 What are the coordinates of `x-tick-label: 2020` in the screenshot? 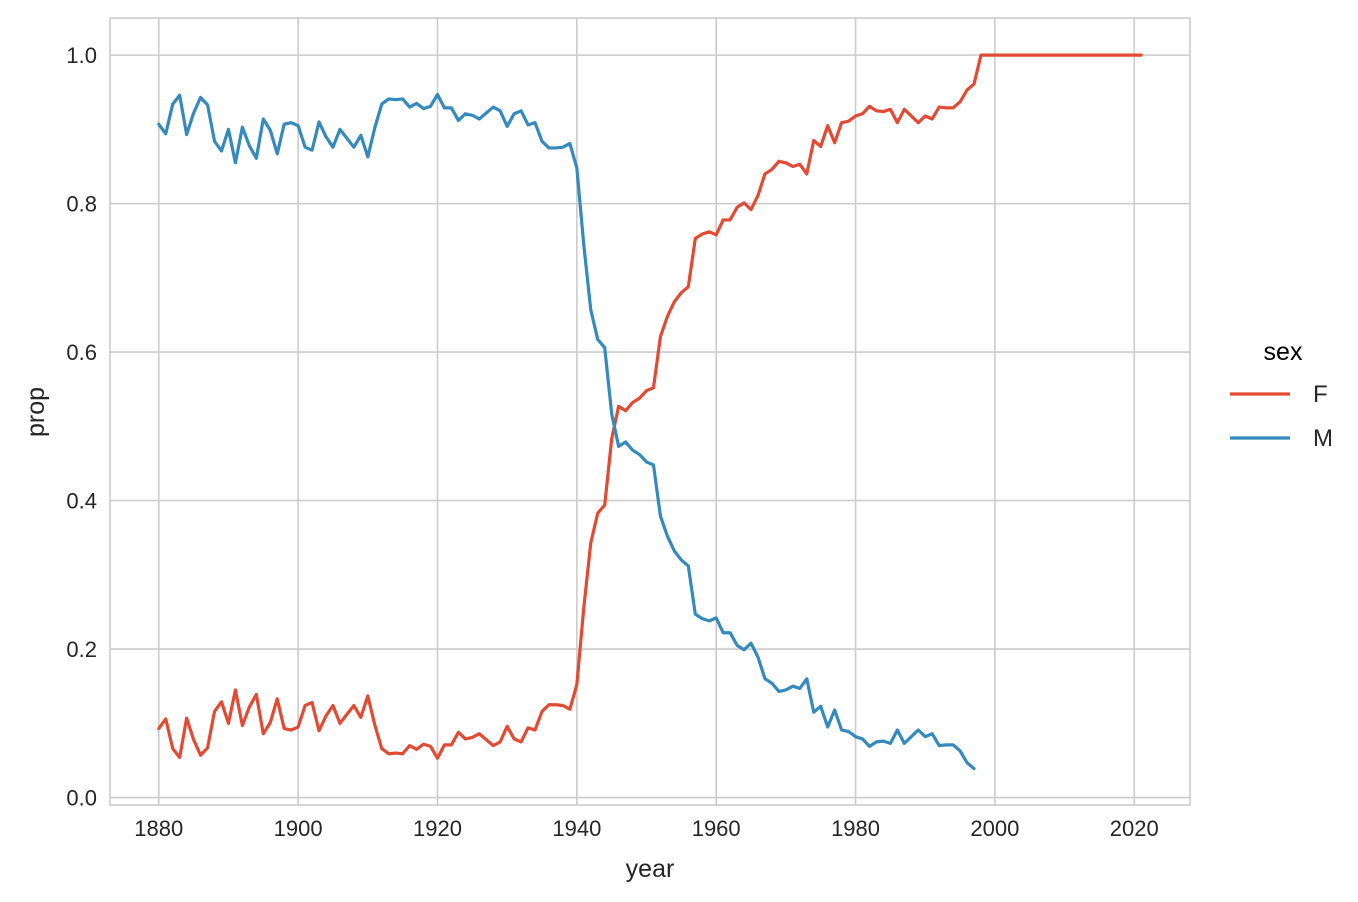 It's located at (1134, 828).